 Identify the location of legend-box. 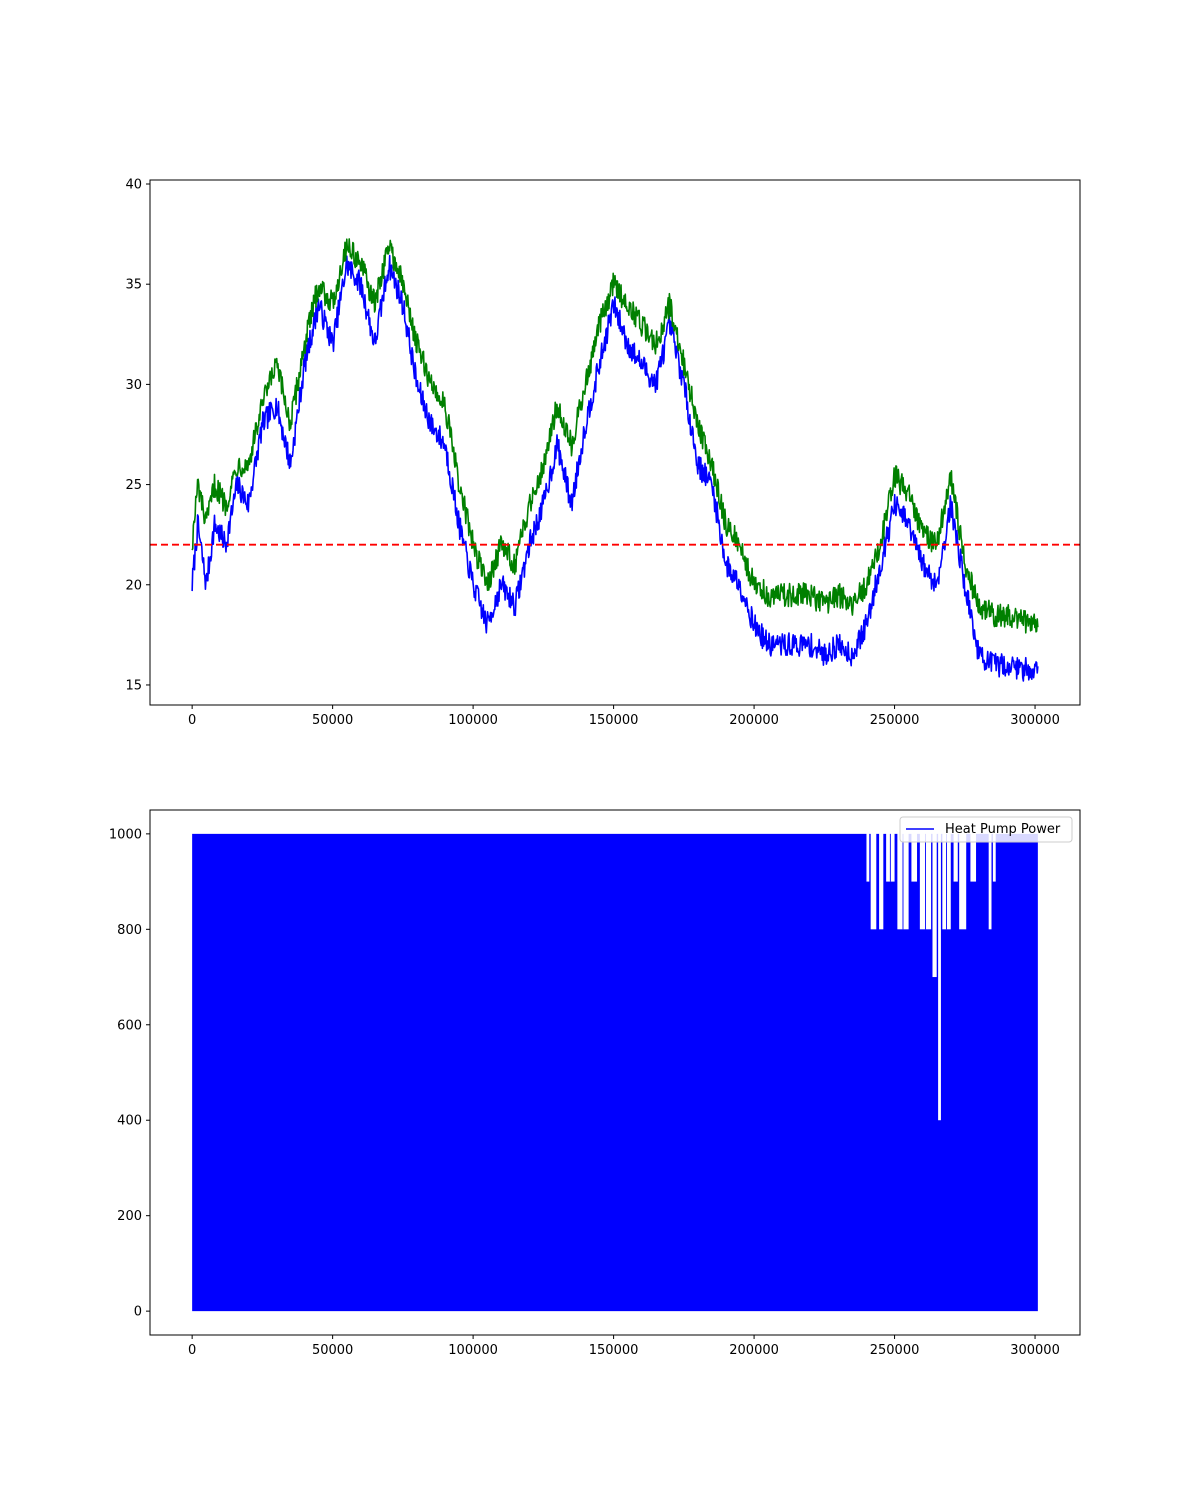
(986, 829).